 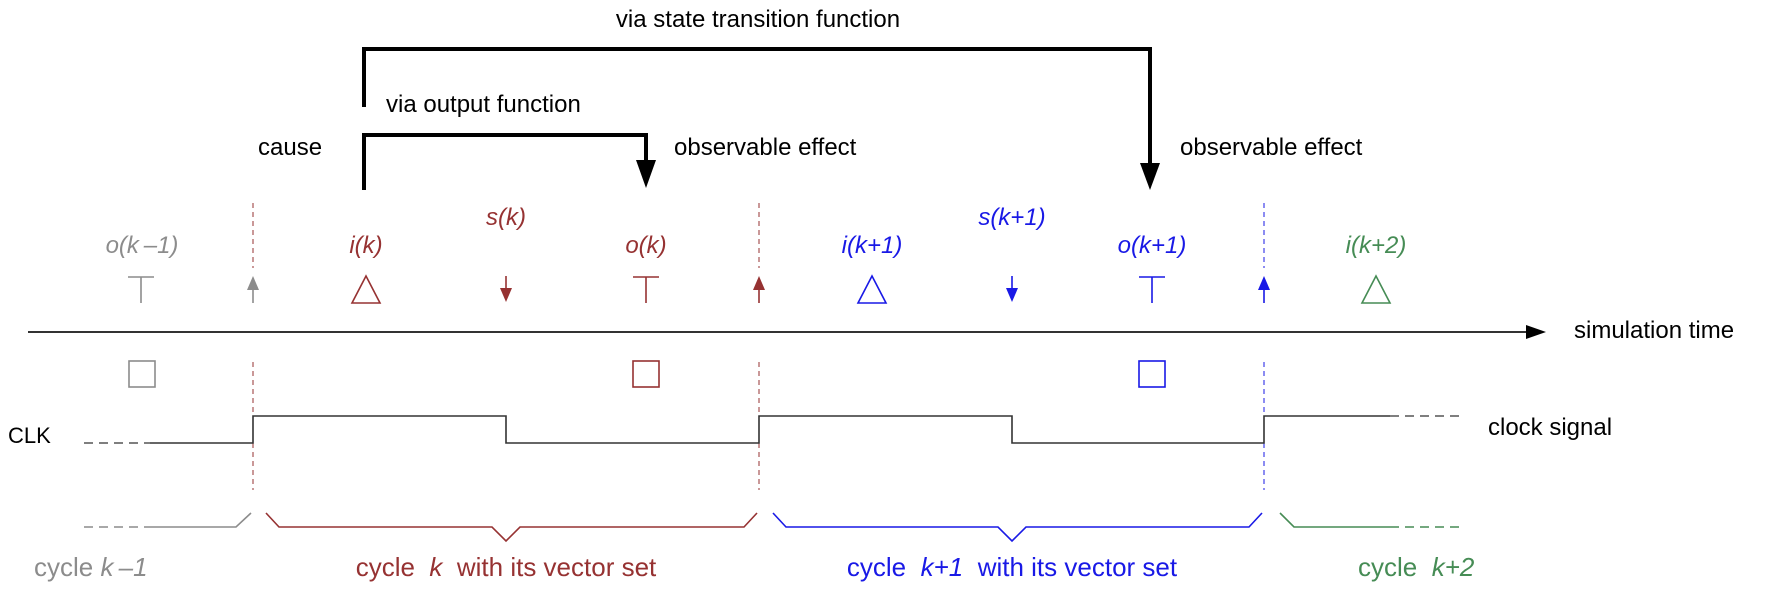 What do you see at coordinates (772, 429) in the screenshot?
I see `clock-waveform` at bounding box center [772, 429].